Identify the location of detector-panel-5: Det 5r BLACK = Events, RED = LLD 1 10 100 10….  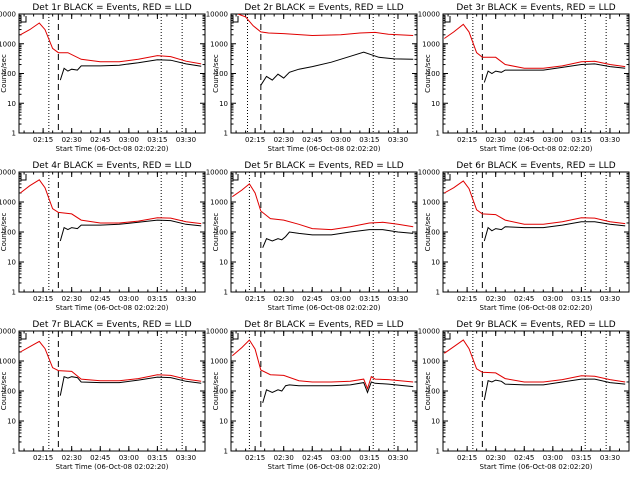
(312, 236).